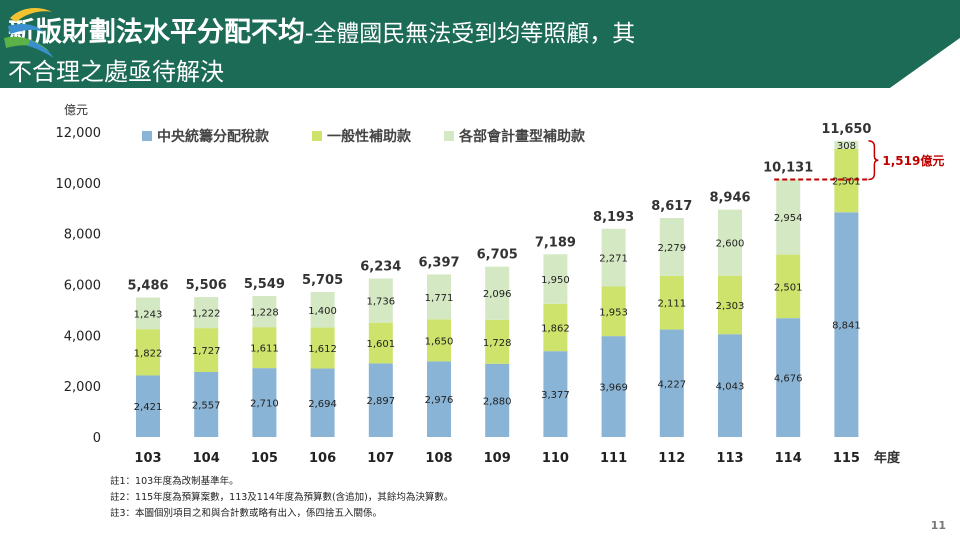  Describe the element at coordinates (206, 285) in the screenshot. I see `total-label: 5,506` at that location.